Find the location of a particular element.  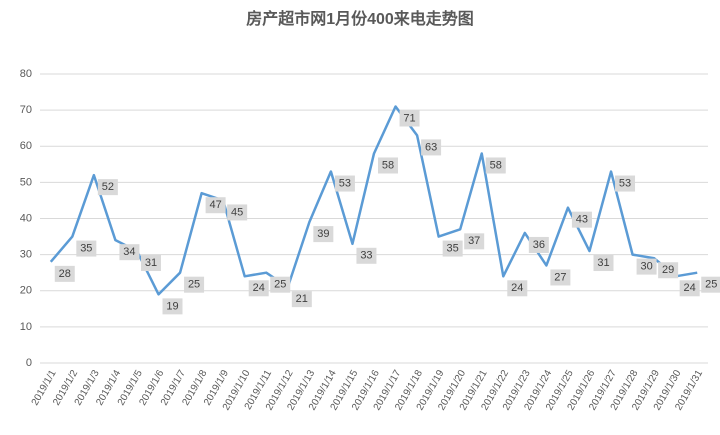

data-label: 27 is located at coordinates (560, 277).